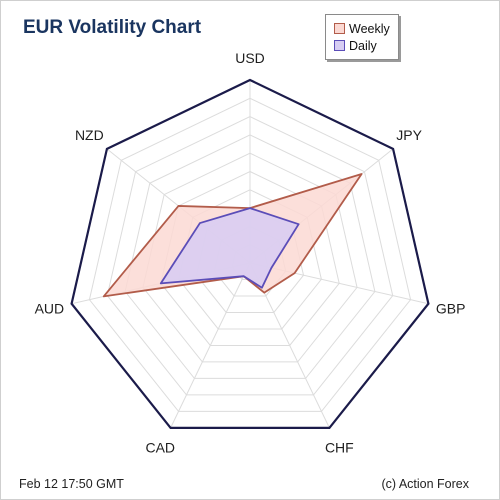  Describe the element at coordinates (71, 484) in the screenshot. I see `footer-date: Feb 12 17:50 GMT` at that location.